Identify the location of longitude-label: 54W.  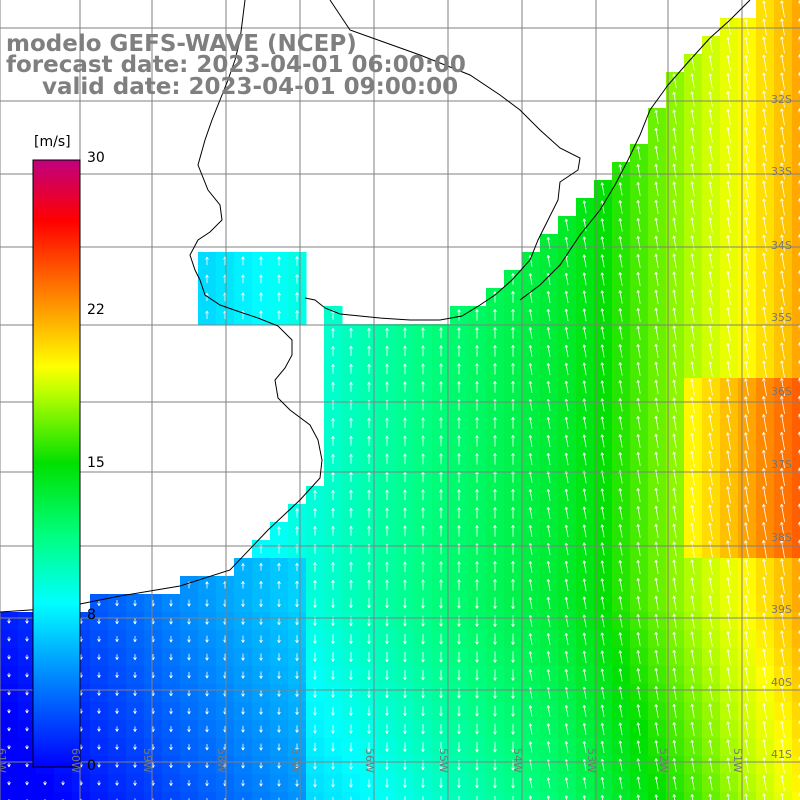
(517, 760).